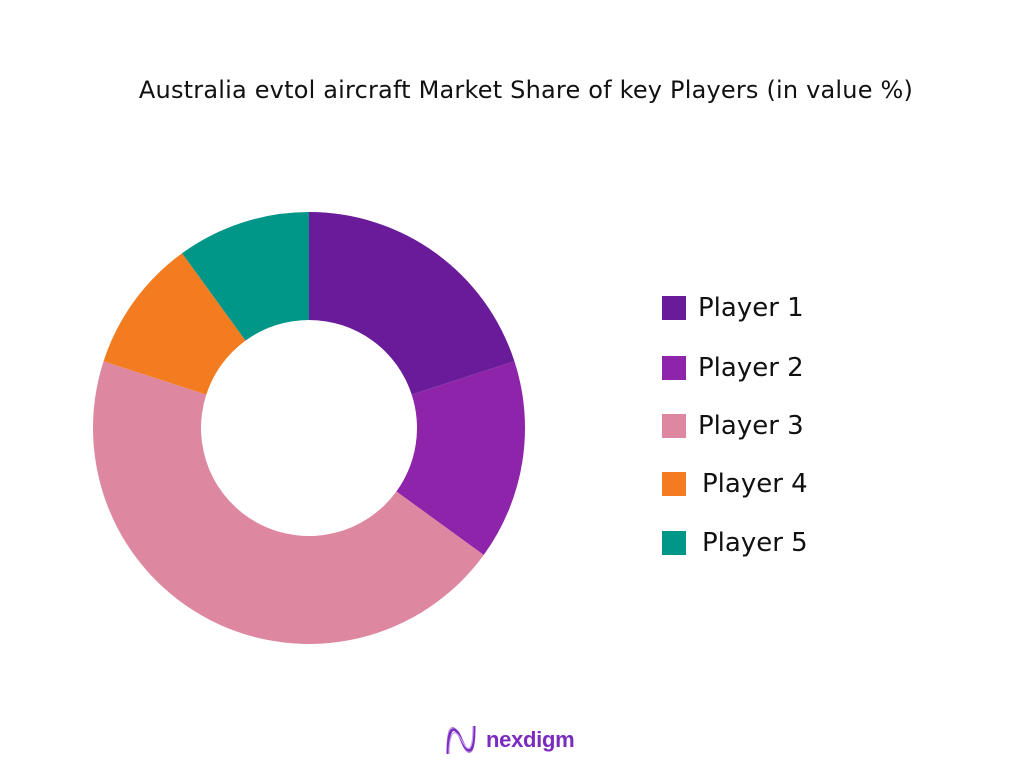  I want to click on logo-text: nexdigm, so click(530, 739).